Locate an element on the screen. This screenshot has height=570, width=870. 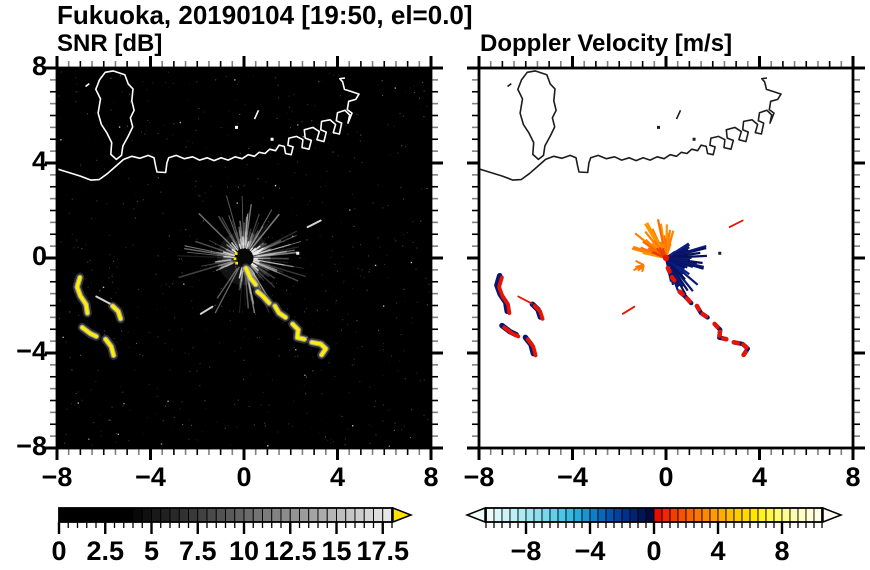
velocity-colorbar-label: 0 is located at coordinates (654, 551).